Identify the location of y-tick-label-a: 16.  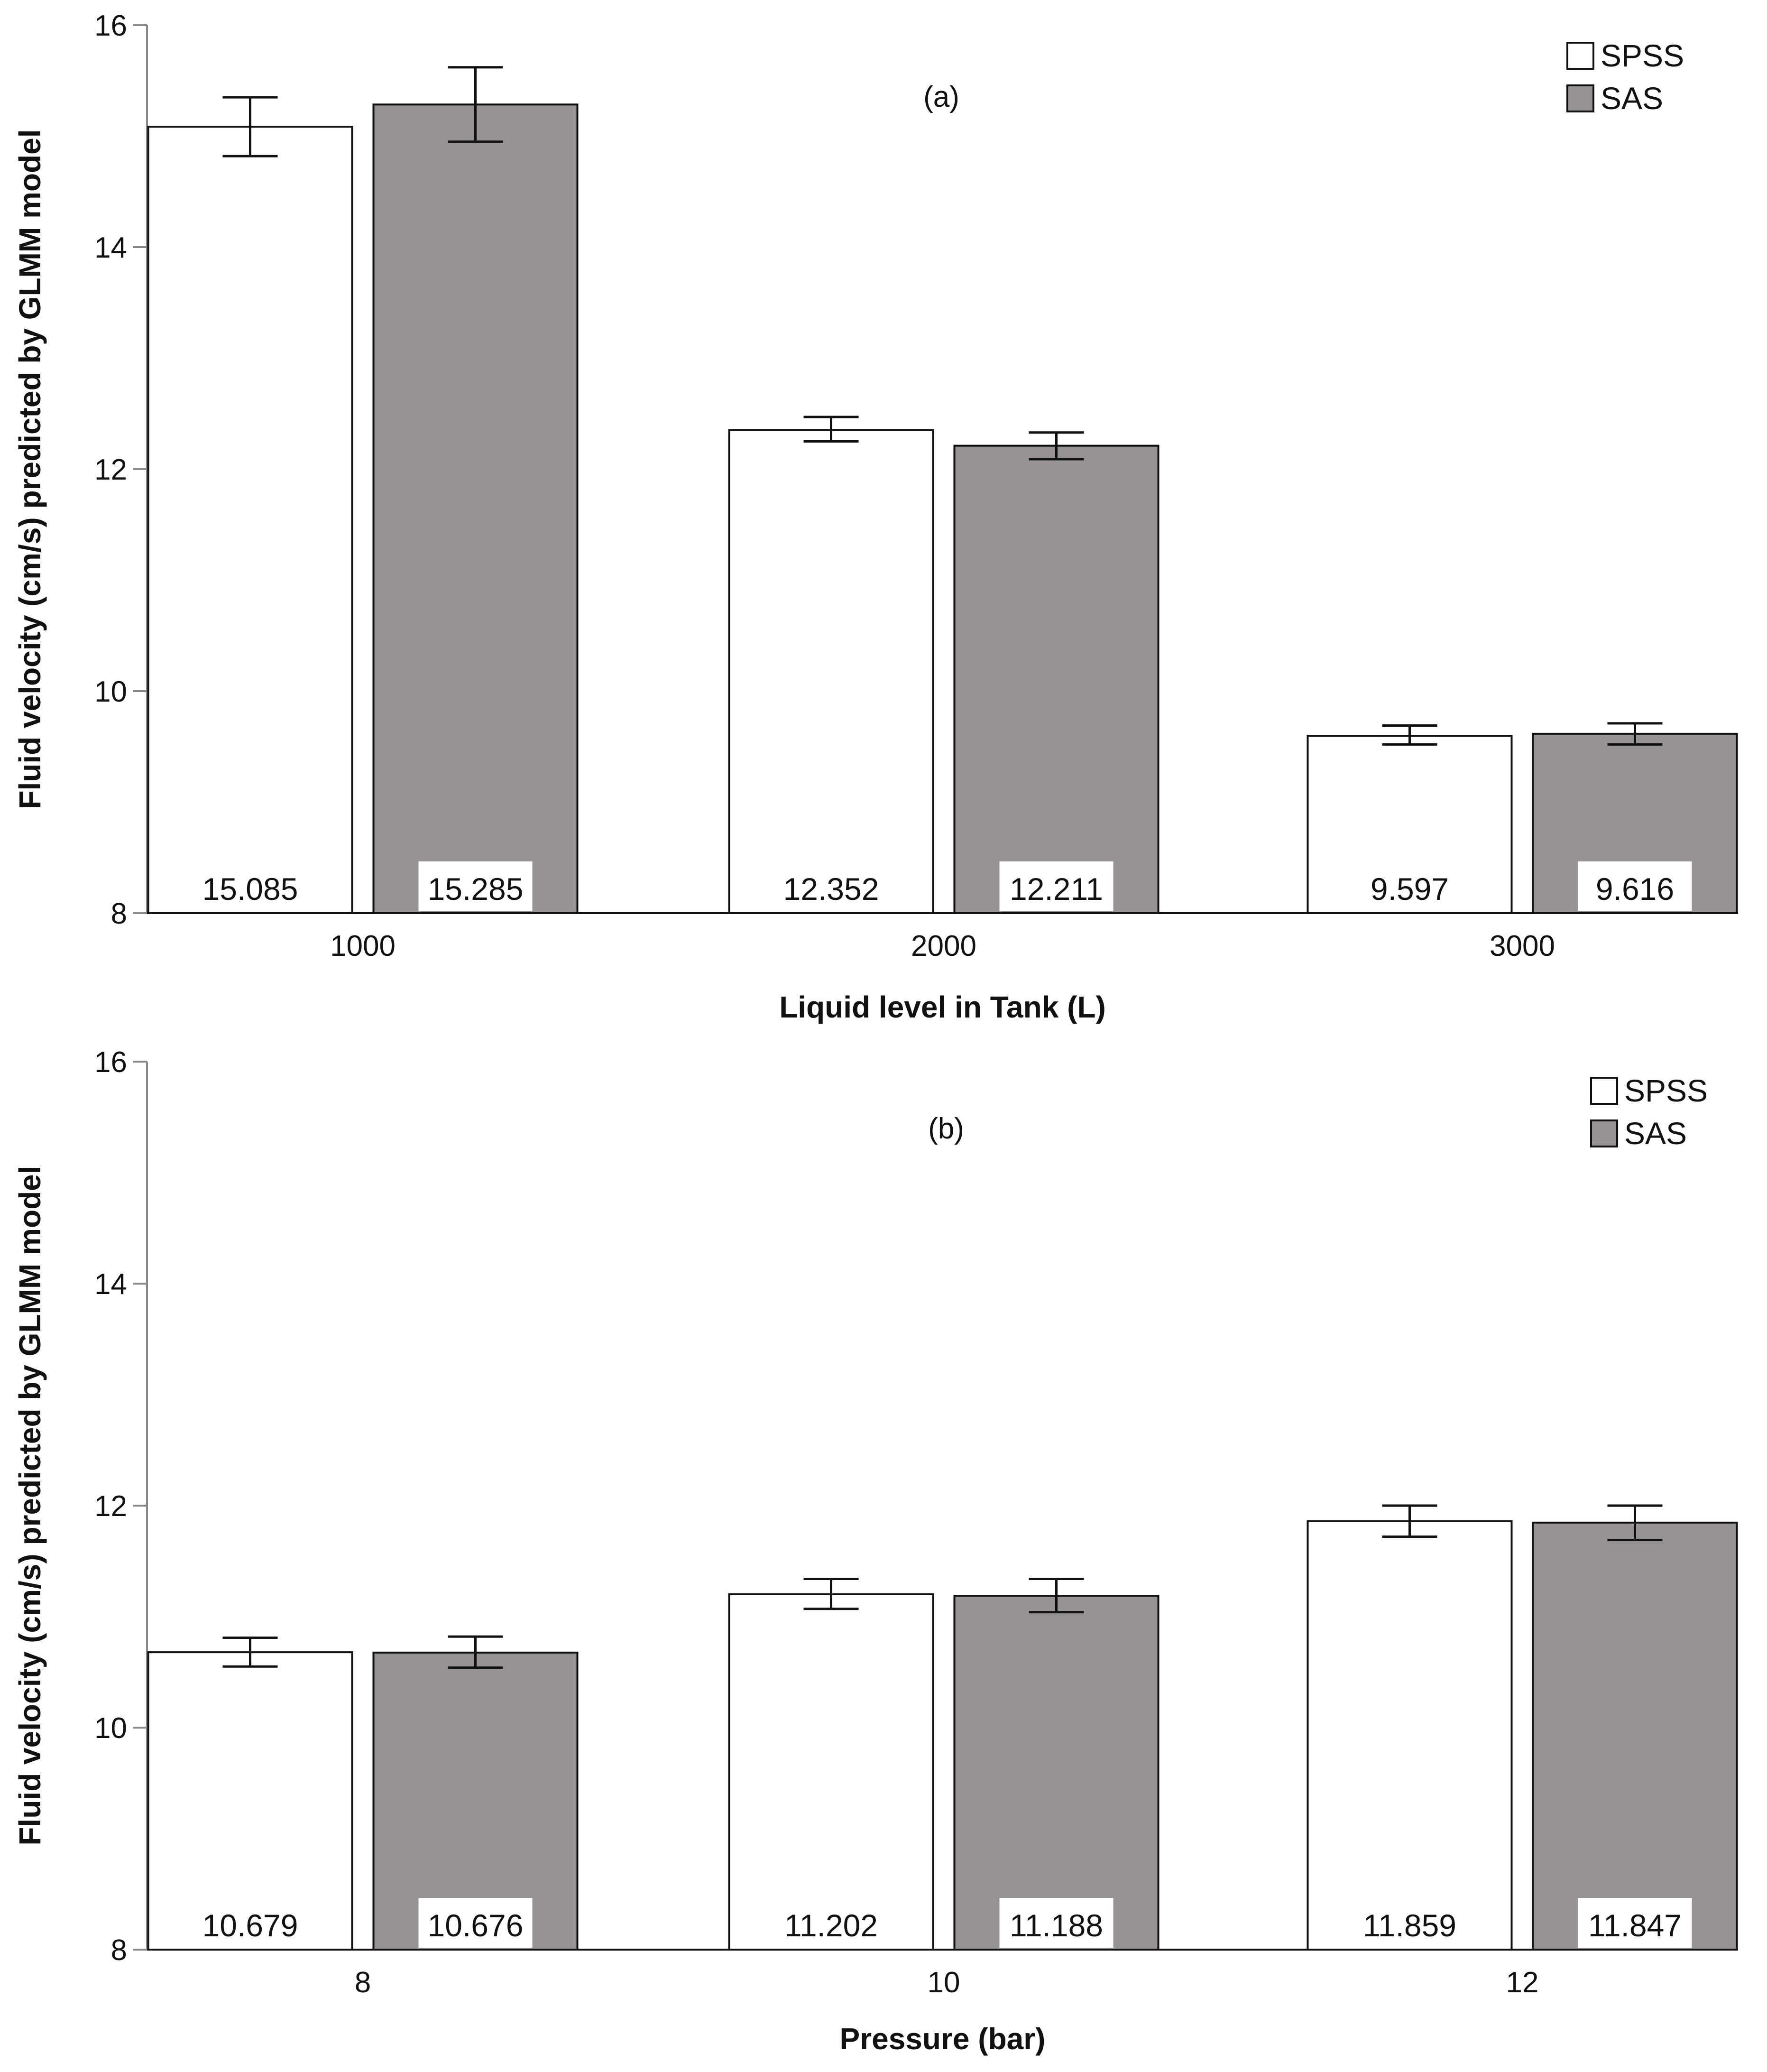
(110, 25).